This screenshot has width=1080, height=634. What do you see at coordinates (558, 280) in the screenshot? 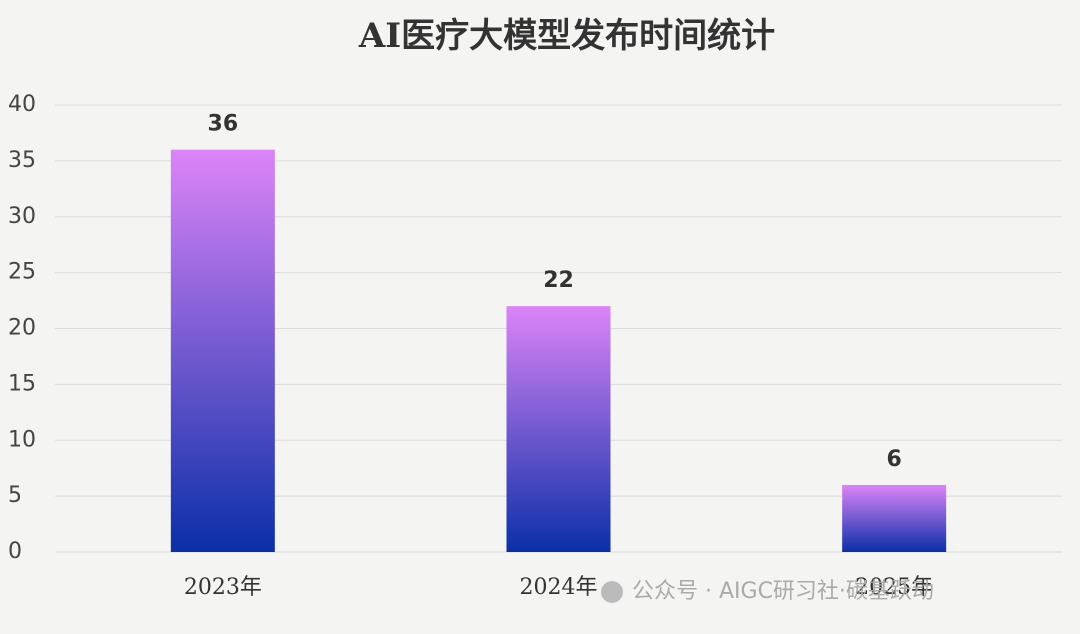
I see `value-label: 22` at bounding box center [558, 280].